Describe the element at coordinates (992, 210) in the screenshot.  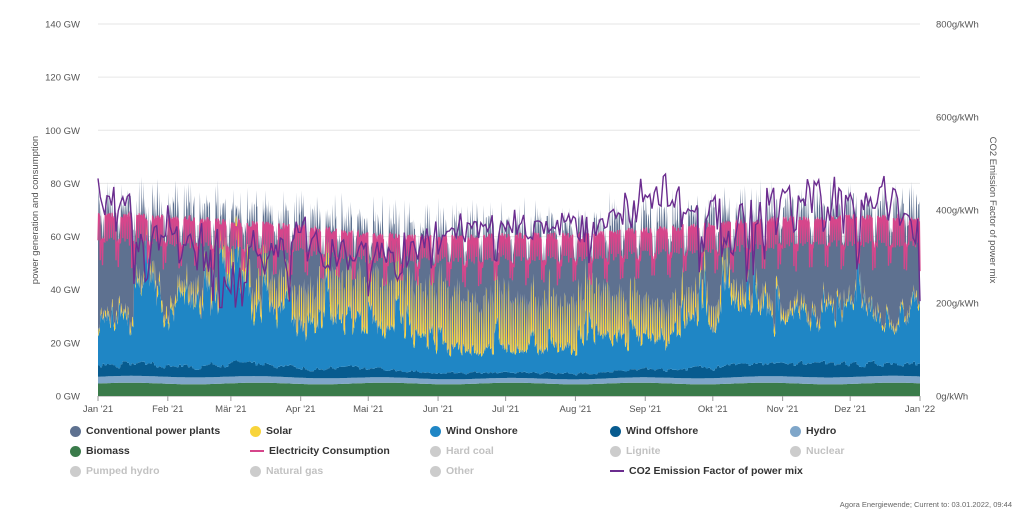
I see `y-axis-right-title: CO2 Emission Factor of power mix` at that location.